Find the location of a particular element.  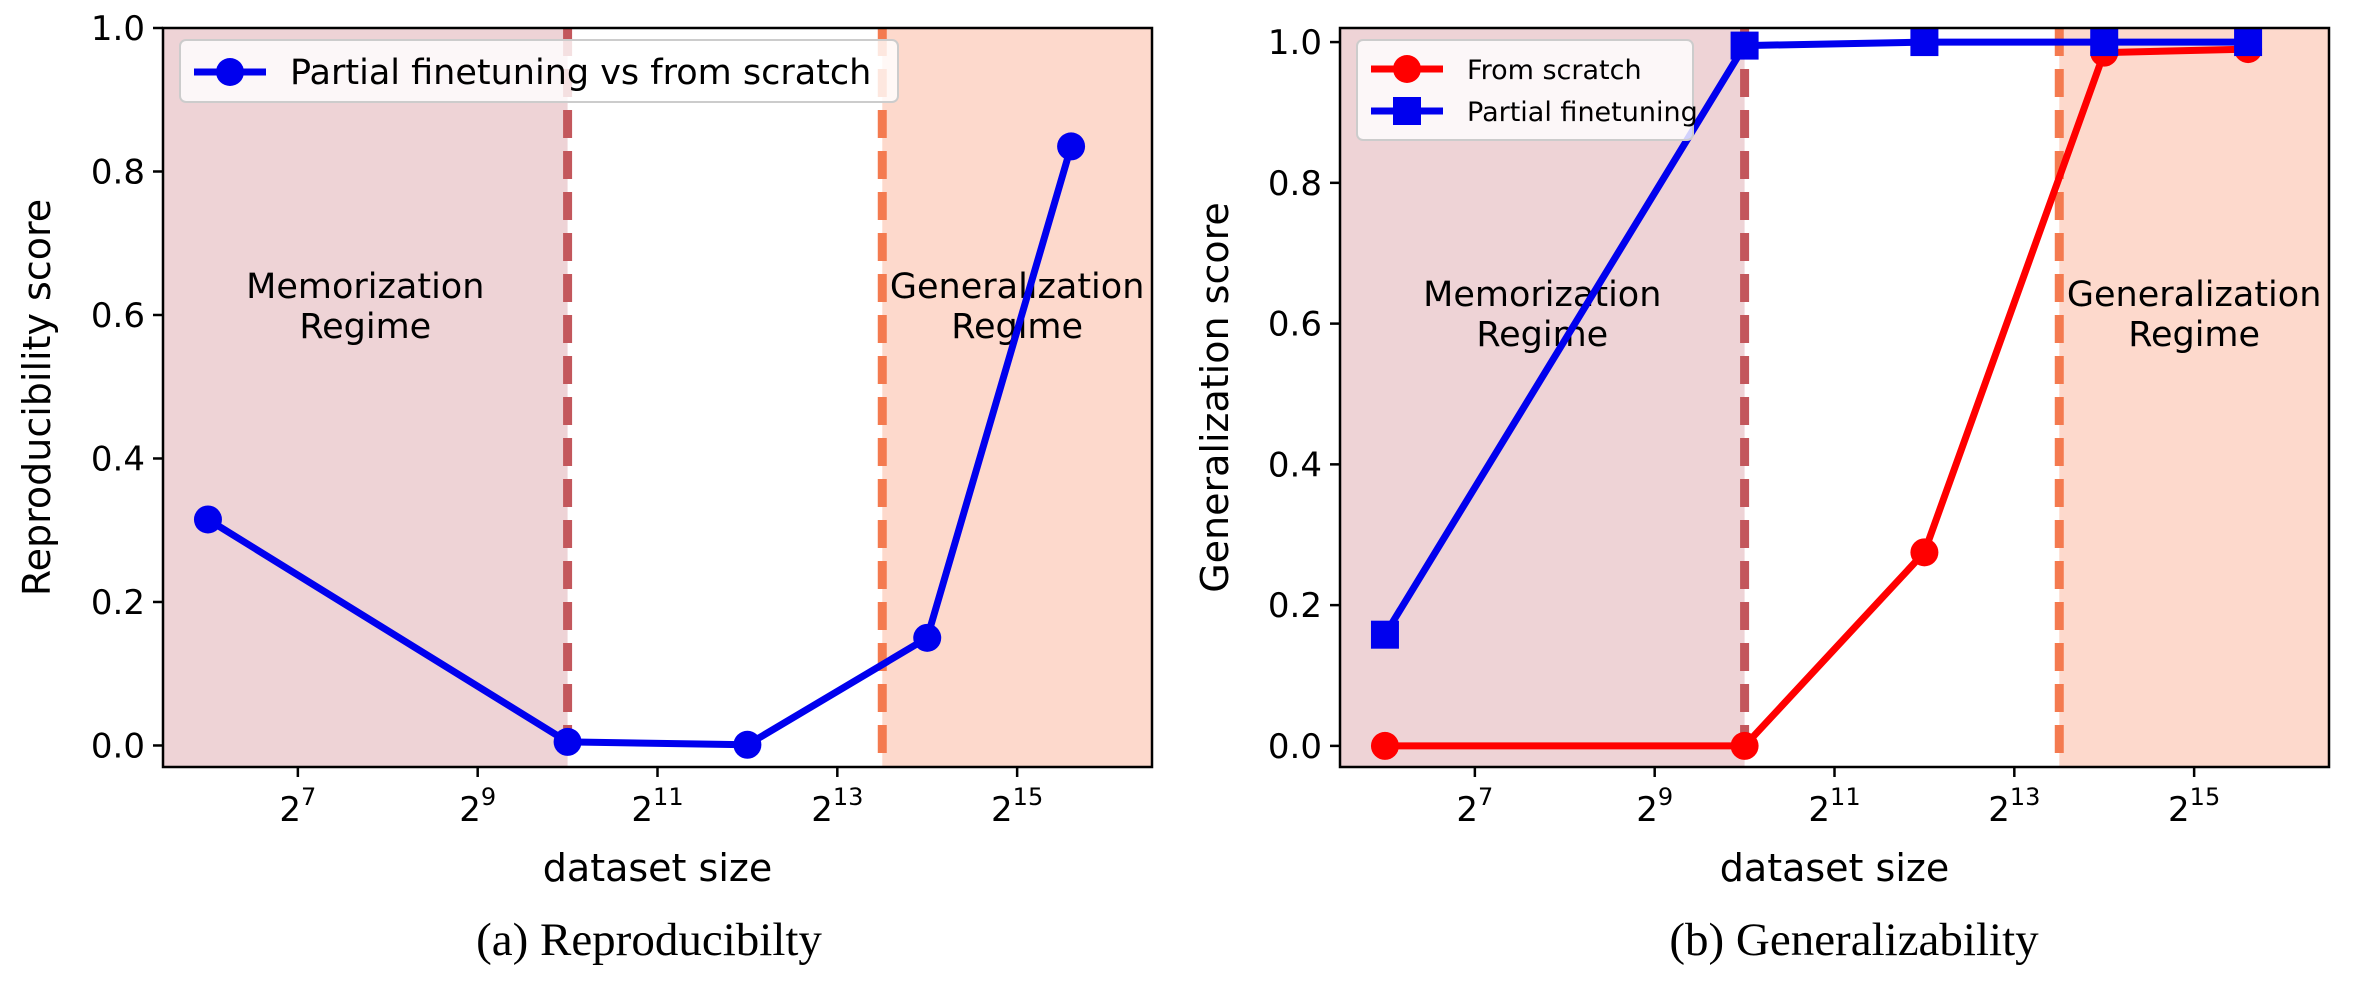

legend-label: Partial finetuning vs from scratch is located at coordinates (580, 73).